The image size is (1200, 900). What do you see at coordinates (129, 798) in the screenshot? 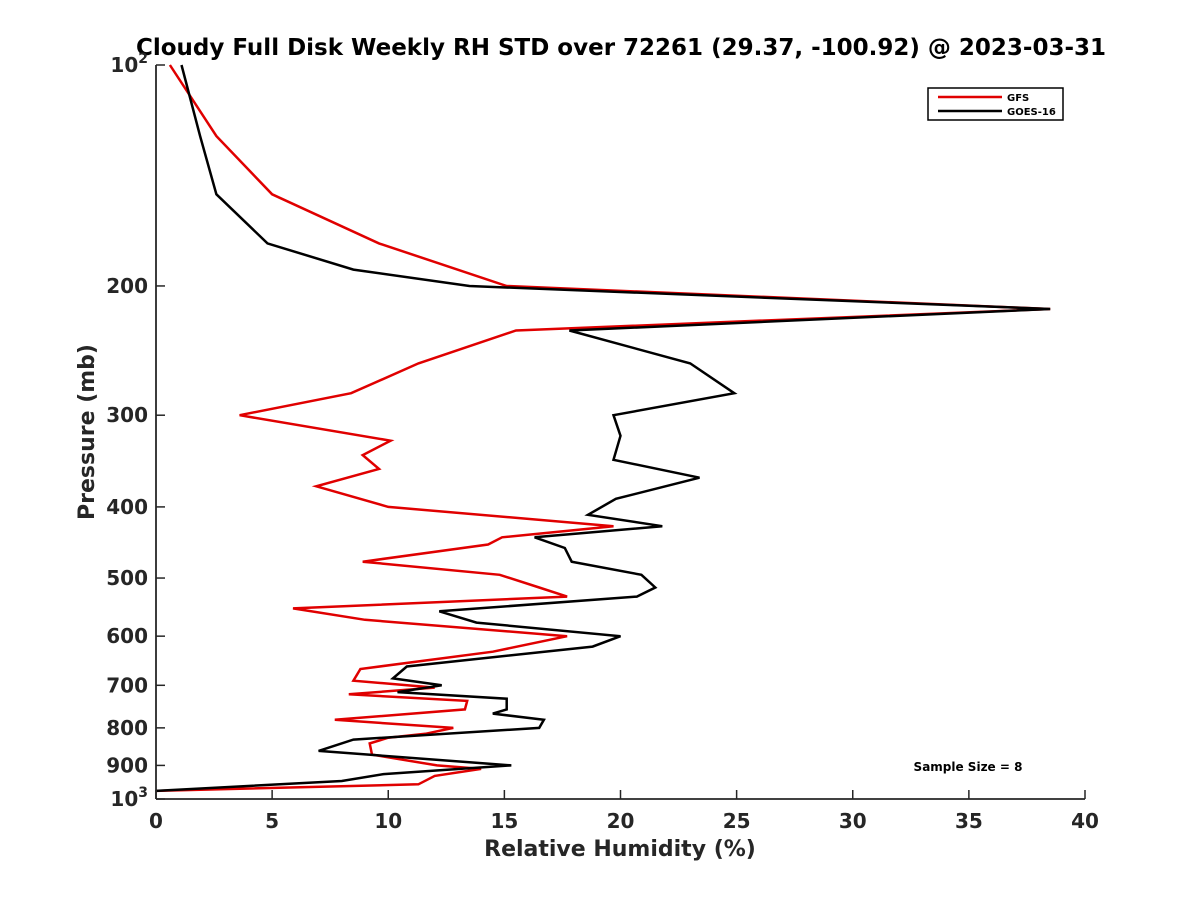
I see `y-tick-label: 10³` at bounding box center [129, 798].